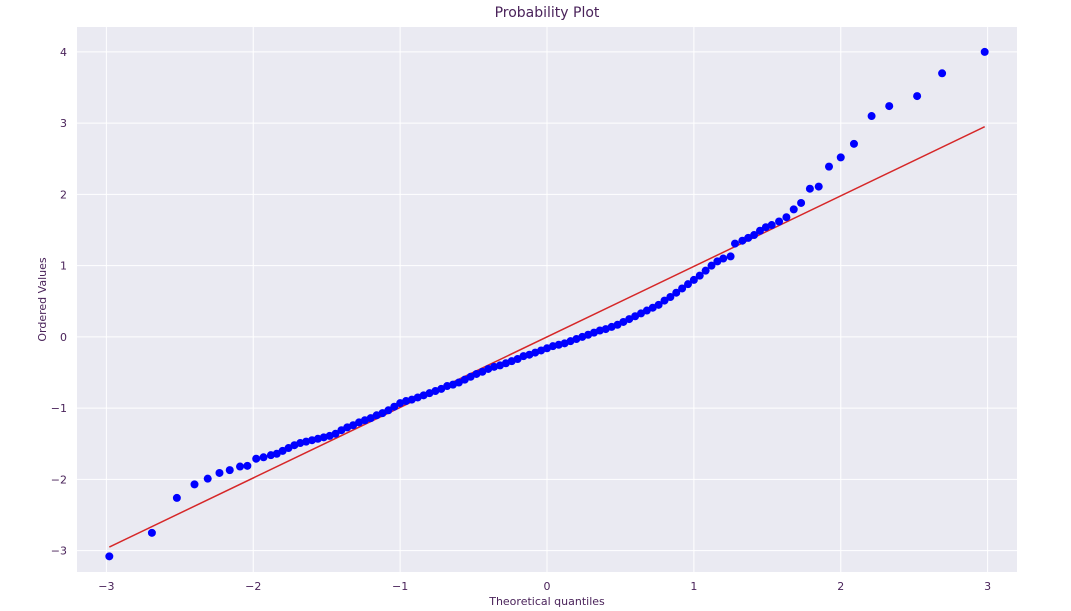  I want to click on y-tick-label: 3, so click(63, 123).